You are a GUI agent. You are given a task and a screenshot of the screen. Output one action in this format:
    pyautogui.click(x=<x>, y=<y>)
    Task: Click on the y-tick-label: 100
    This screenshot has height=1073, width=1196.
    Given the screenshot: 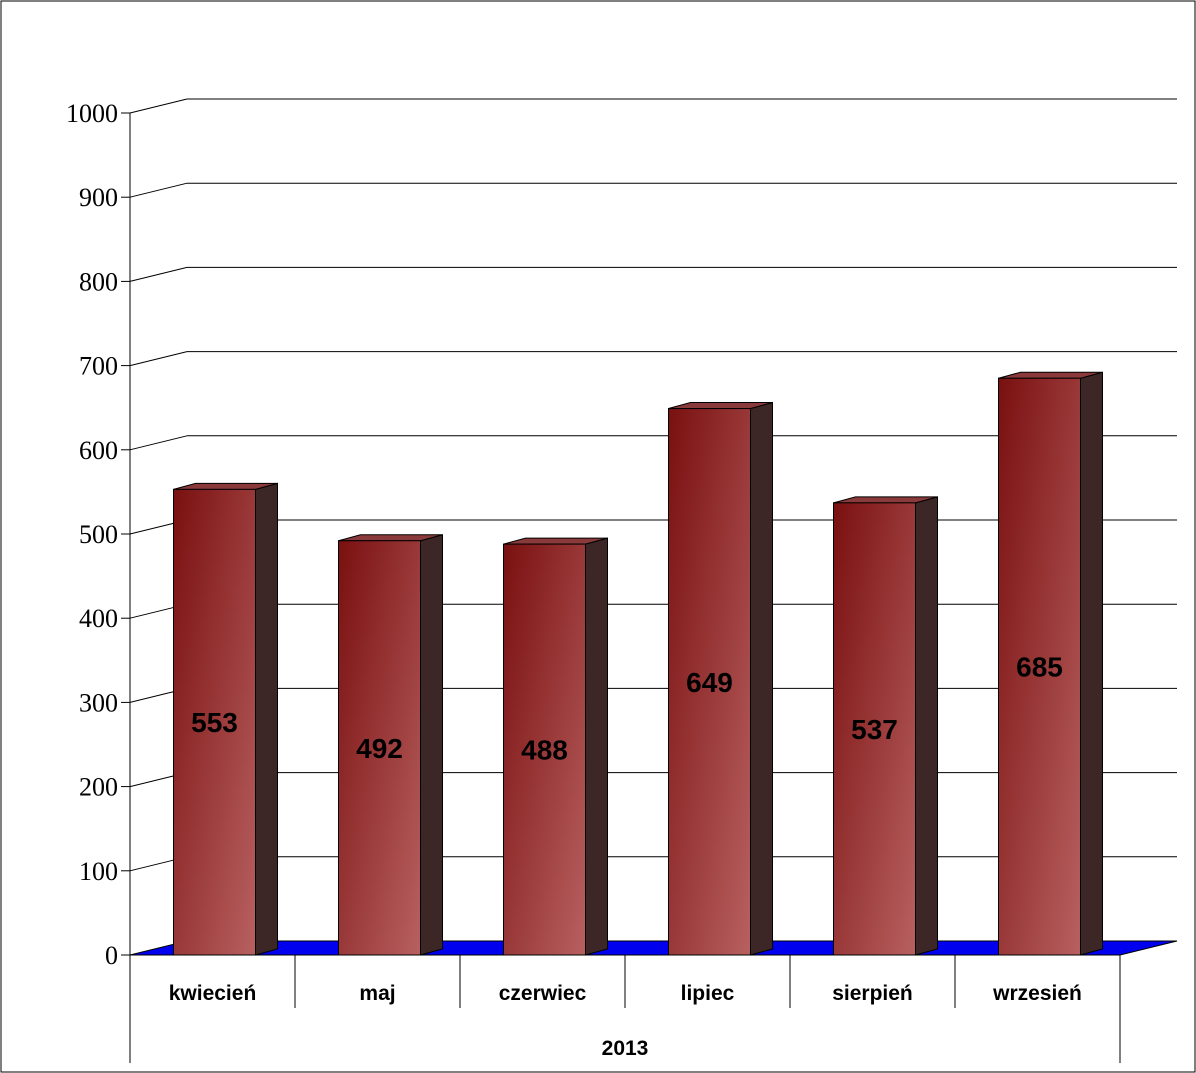 What is the action you would take?
    pyautogui.click(x=98, y=871)
    